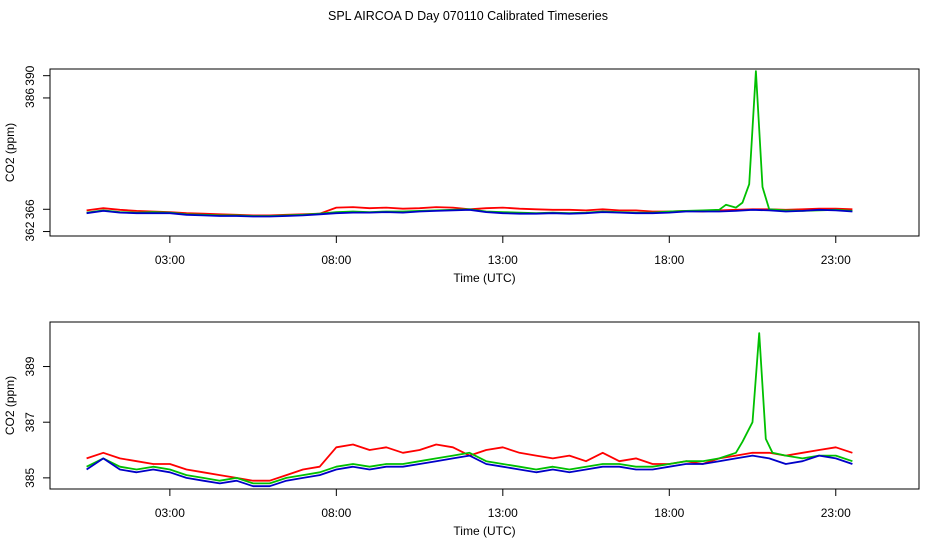 The image size is (936, 540). Describe the element at coordinates (30, 231) in the screenshot. I see `y-tick-label: 362` at that location.